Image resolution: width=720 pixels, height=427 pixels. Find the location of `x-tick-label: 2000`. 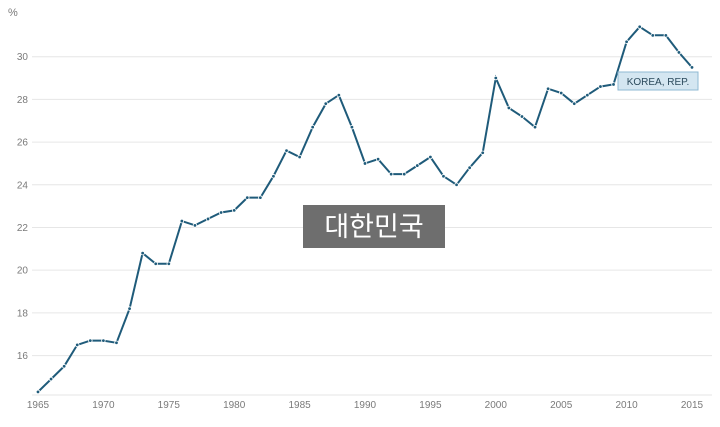

x-tick-label: 2000 is located at coordinates (496, 405).